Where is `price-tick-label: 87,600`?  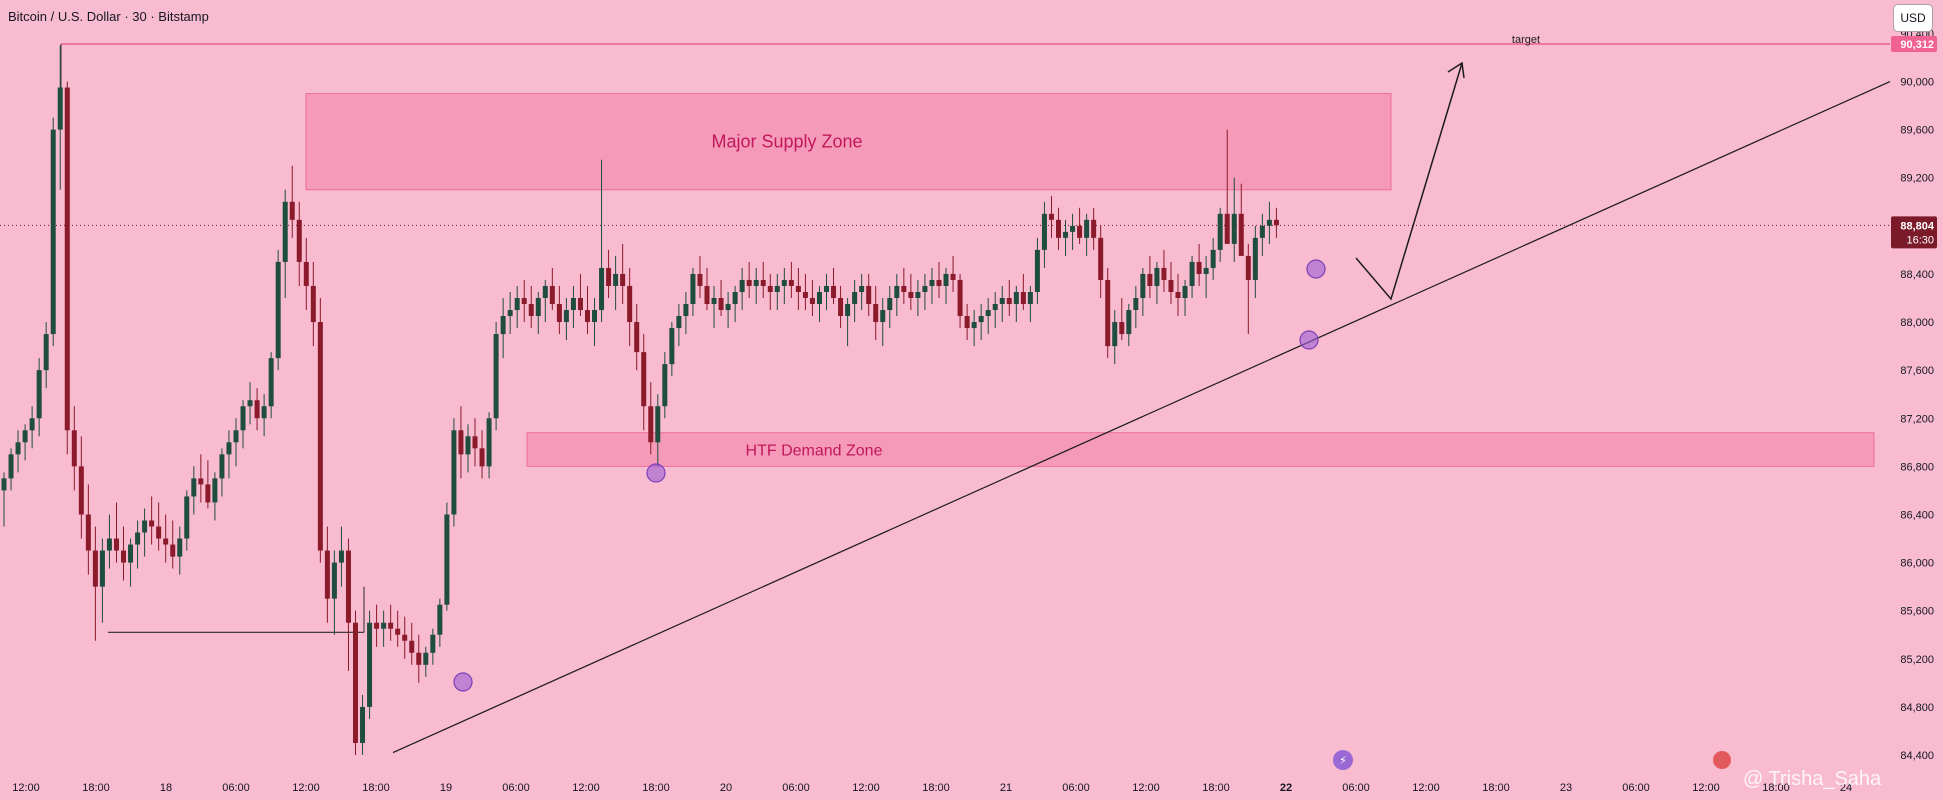
price-tick-label: 87,600 is located at coordinates (1917, 371).